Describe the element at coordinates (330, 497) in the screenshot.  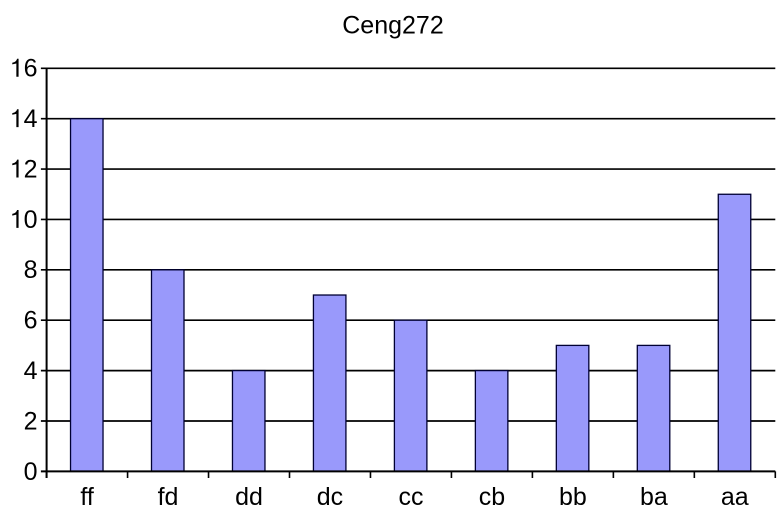
I see `svg-text: dc` at that location.